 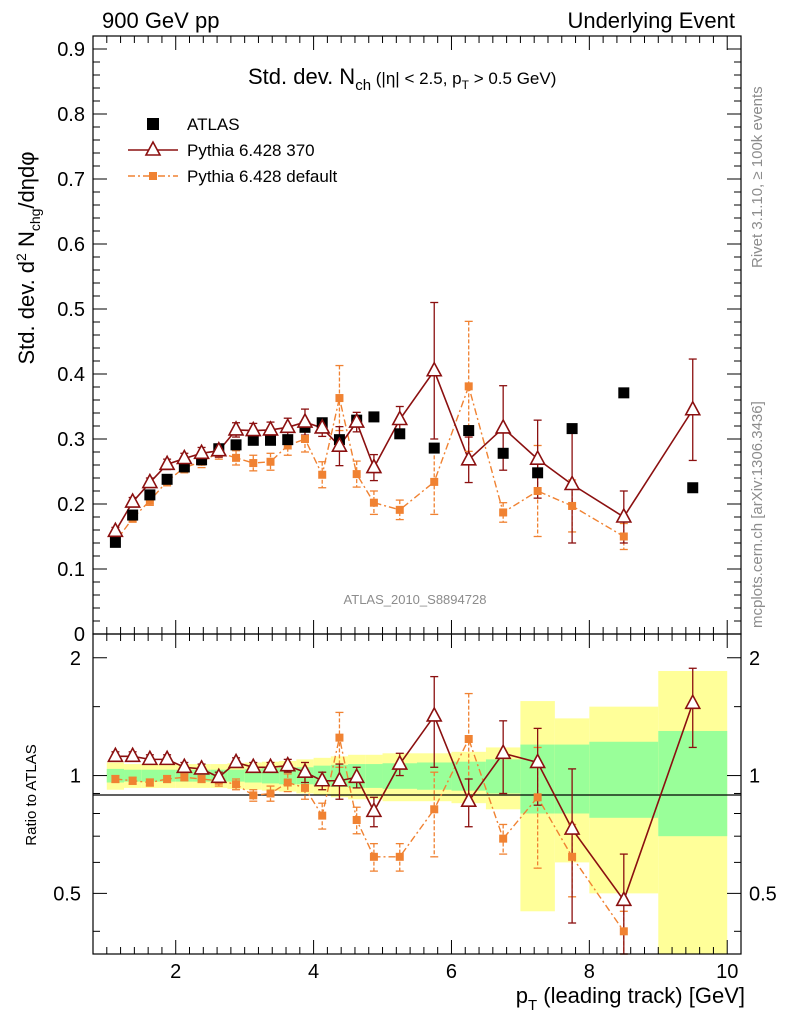 I want to click on legend-atlas-label: ATLAS, so click(x=213, y=124).